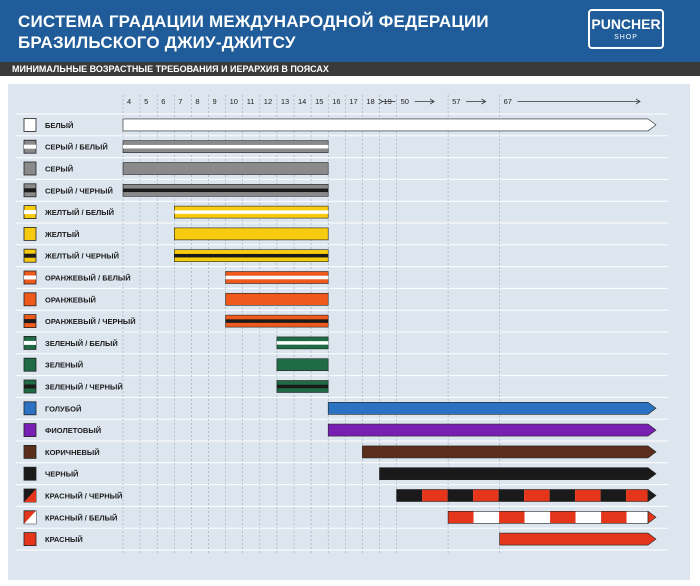 The height and width of the screenshot is (586, 700). What do you see at coordinates (64, 539) in the screenshot?
I see `belt-label-19: КРАСНЫЙ` at bounding box center [64, 539].